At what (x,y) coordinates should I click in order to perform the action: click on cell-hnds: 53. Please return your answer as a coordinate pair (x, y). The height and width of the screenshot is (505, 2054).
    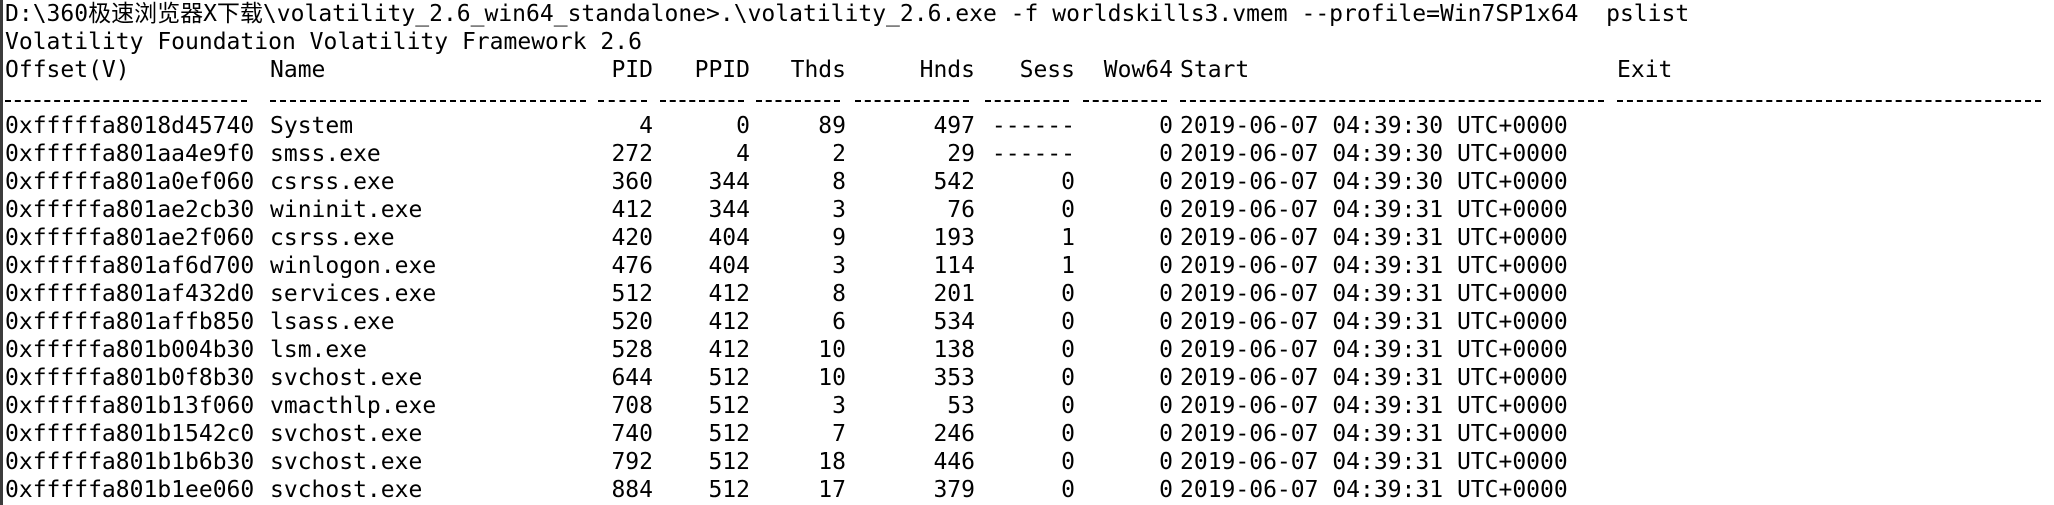
    Looking at the image, I should click on (961, 406).